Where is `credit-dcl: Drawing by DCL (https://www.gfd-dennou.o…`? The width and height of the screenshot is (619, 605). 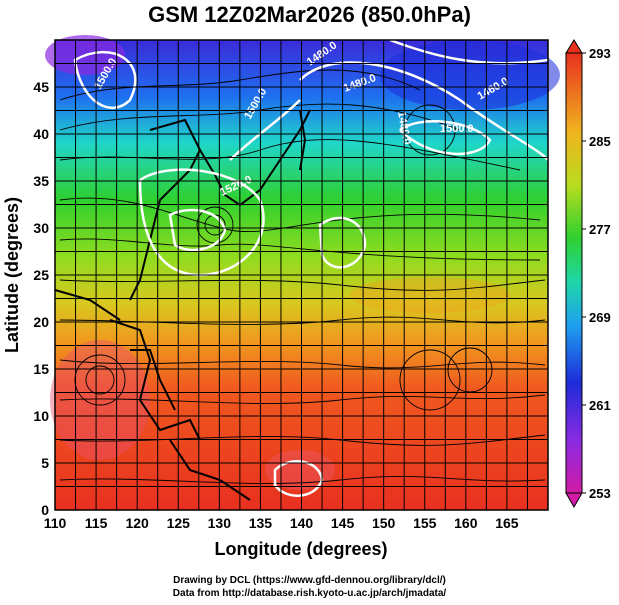
credit-dcl: Drawing by DCL (https://www.gfd-dennou.o… is located at coordinates (309, 580).